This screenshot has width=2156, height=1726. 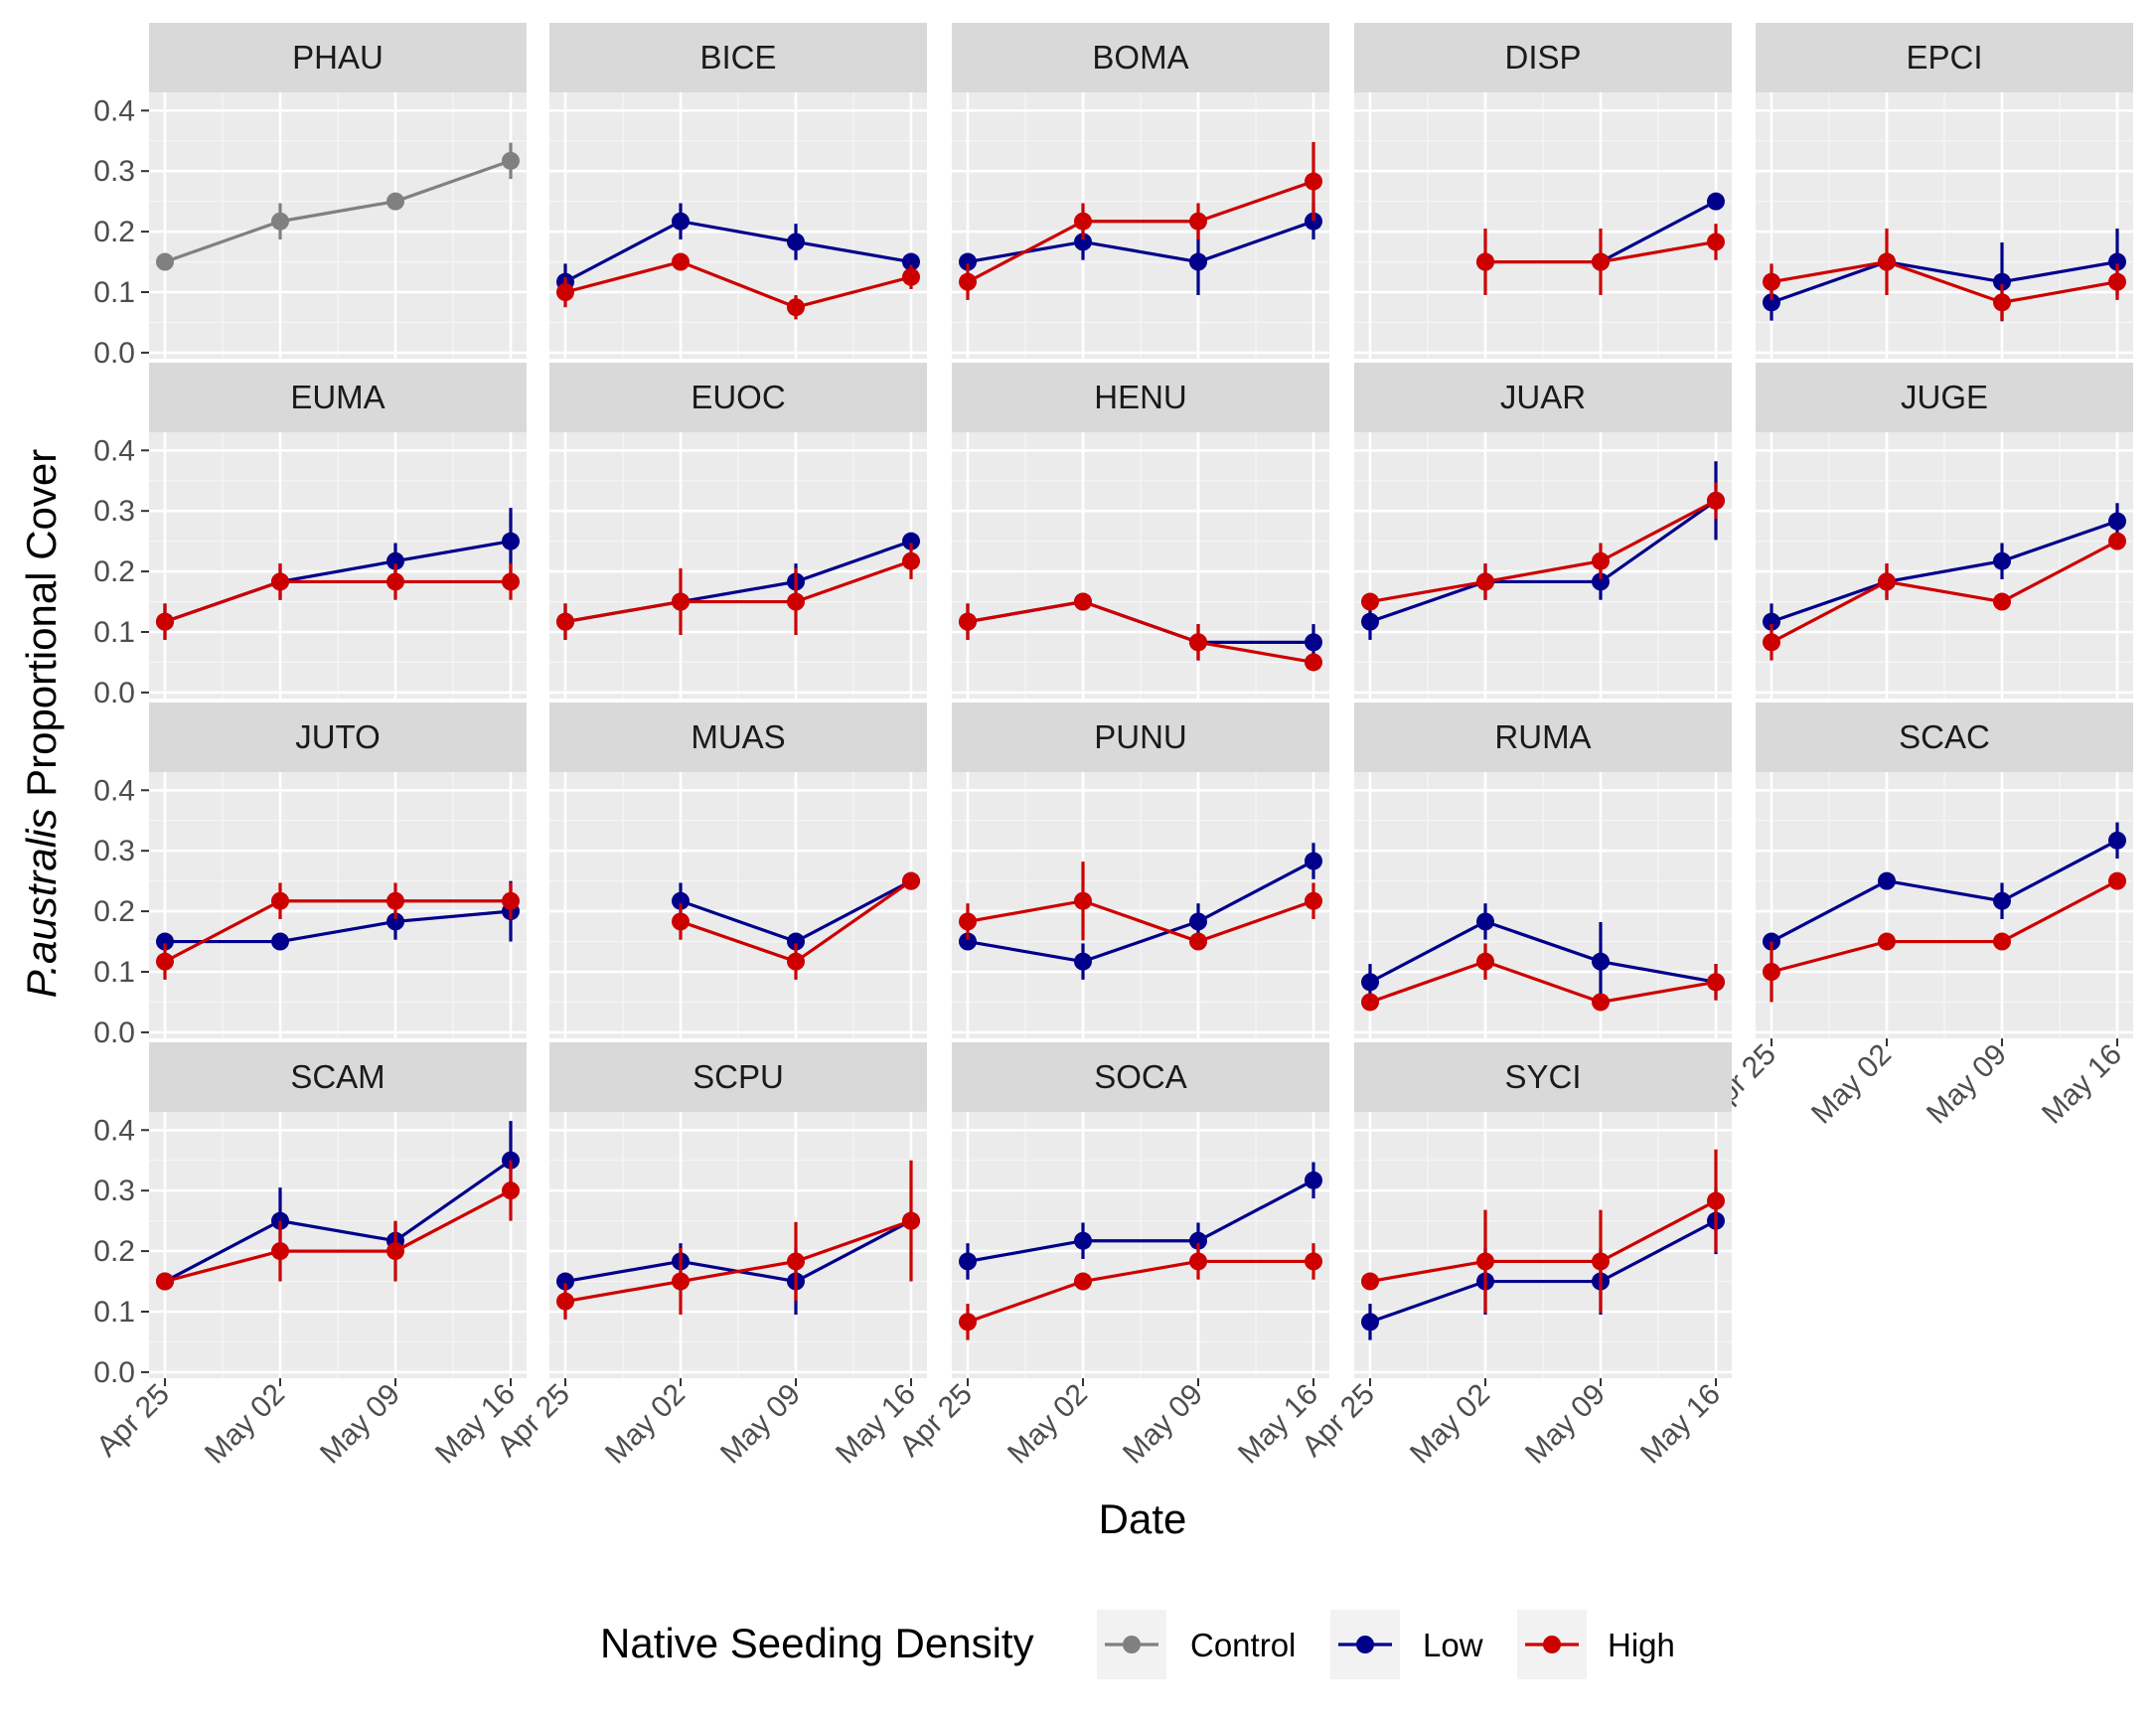 I want to click on x-tick-label: Apr 25, so click(x=133, y=1421).